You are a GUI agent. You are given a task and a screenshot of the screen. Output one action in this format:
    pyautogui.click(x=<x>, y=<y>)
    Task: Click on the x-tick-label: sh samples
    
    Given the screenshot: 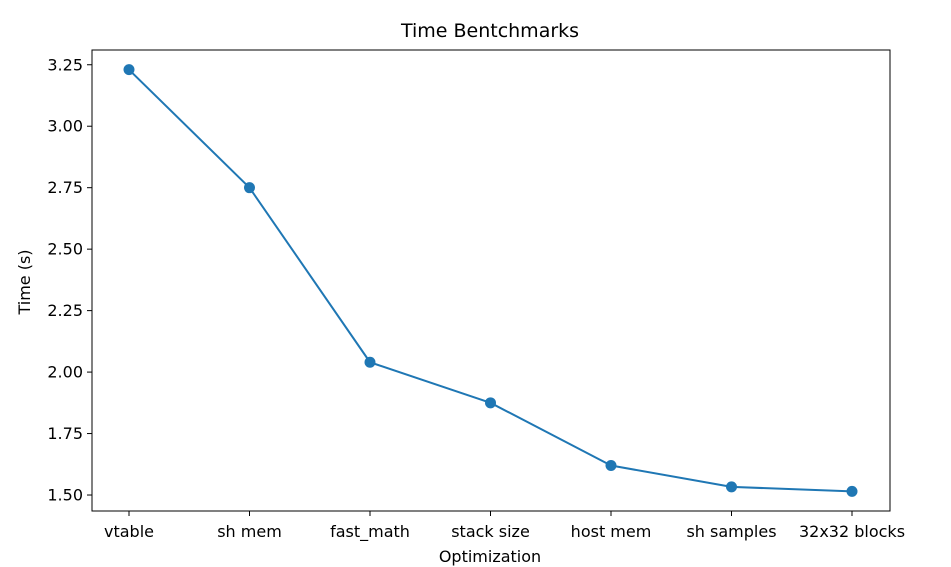 What is the action you would take?
    pyautogui.click(x=731, y=531)
    